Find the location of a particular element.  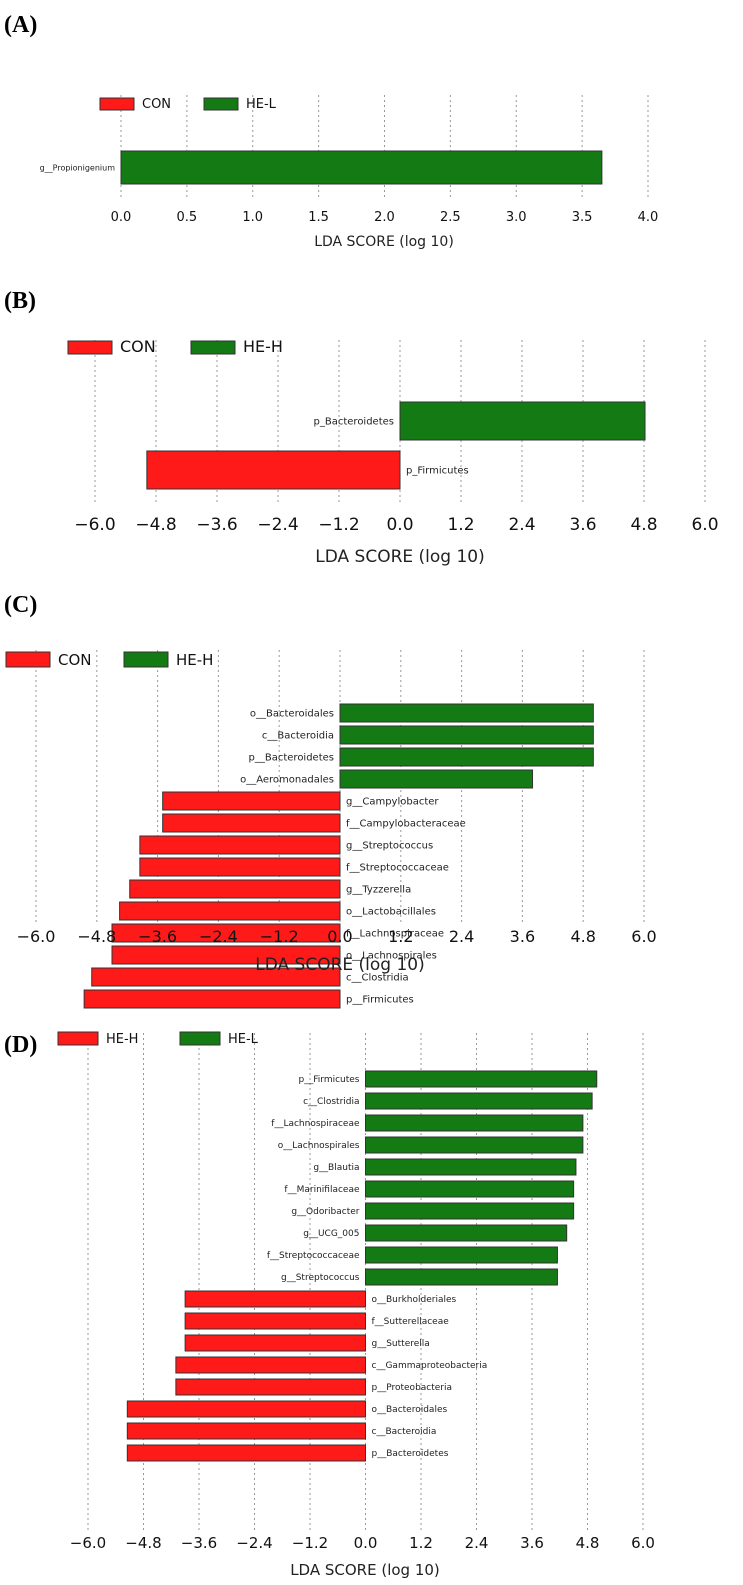

tick-label: 3.5 is located at coordinates (582, 217).